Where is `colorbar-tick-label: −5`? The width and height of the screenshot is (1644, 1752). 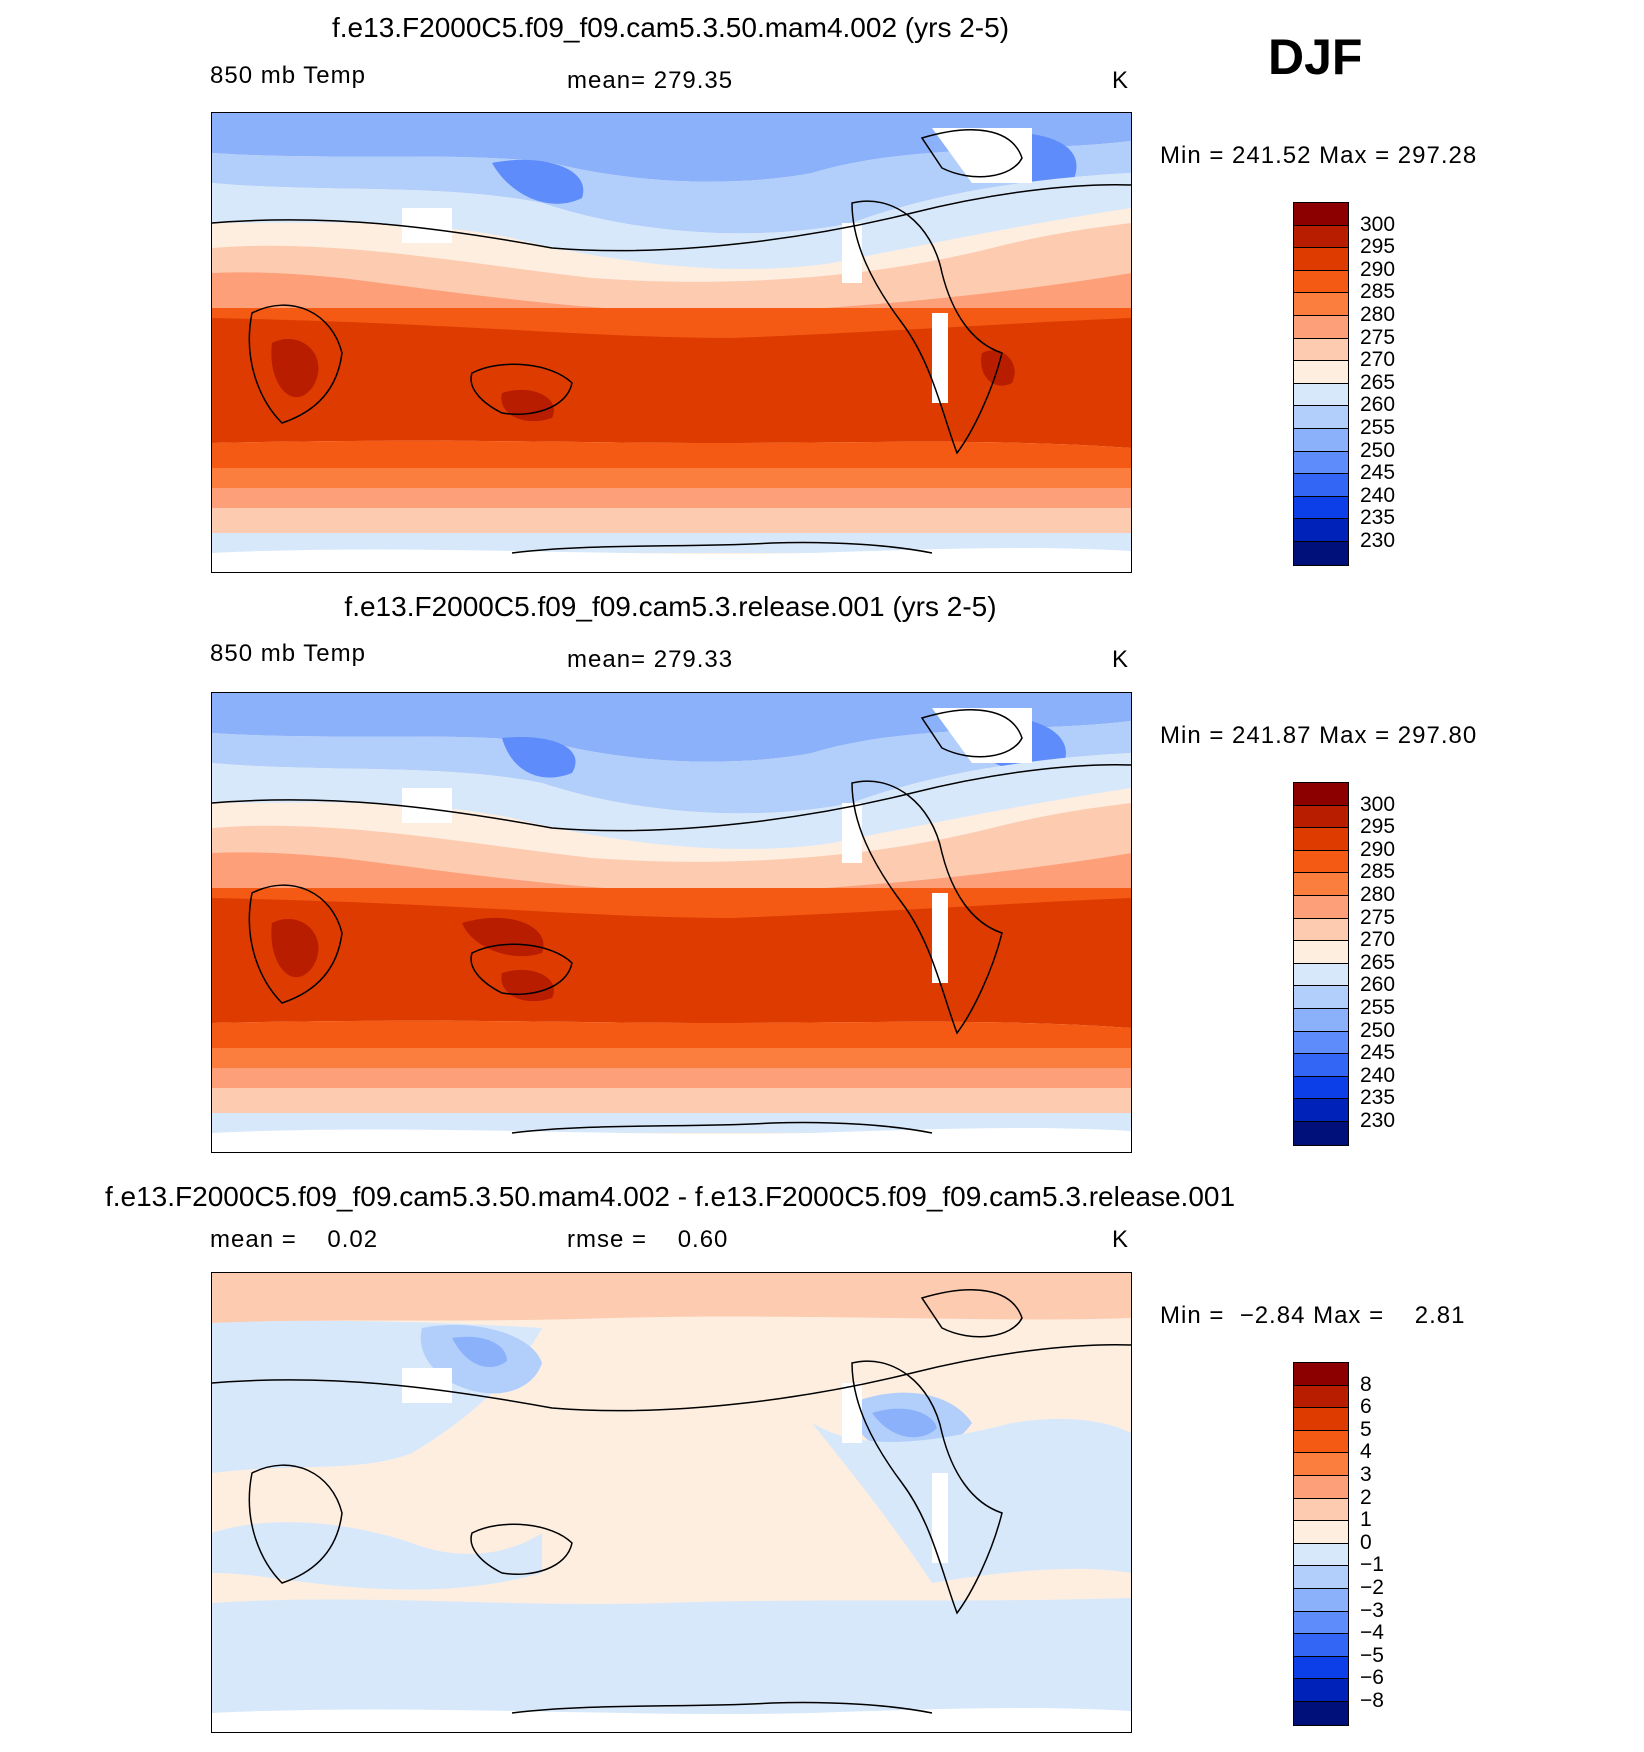
colorbar-tick-label: −5 is located at coordinates (1372, 1655).